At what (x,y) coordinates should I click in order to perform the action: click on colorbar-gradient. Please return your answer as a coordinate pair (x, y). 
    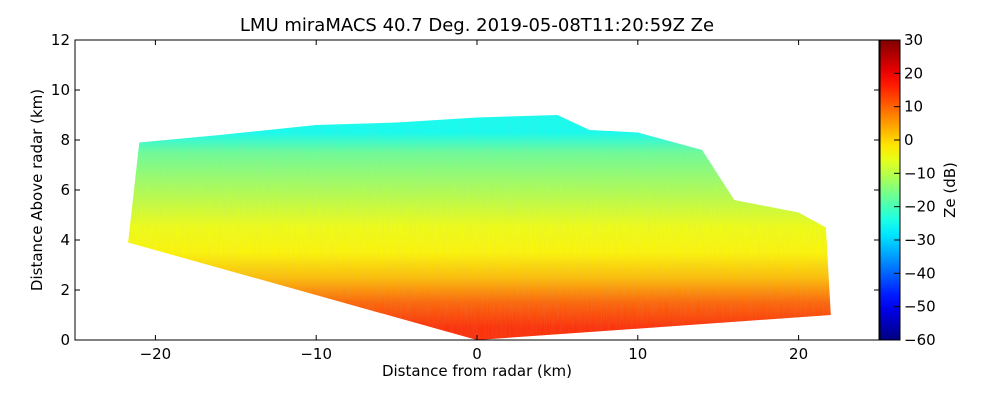
    Looking at the image, I should click on (890, 190).